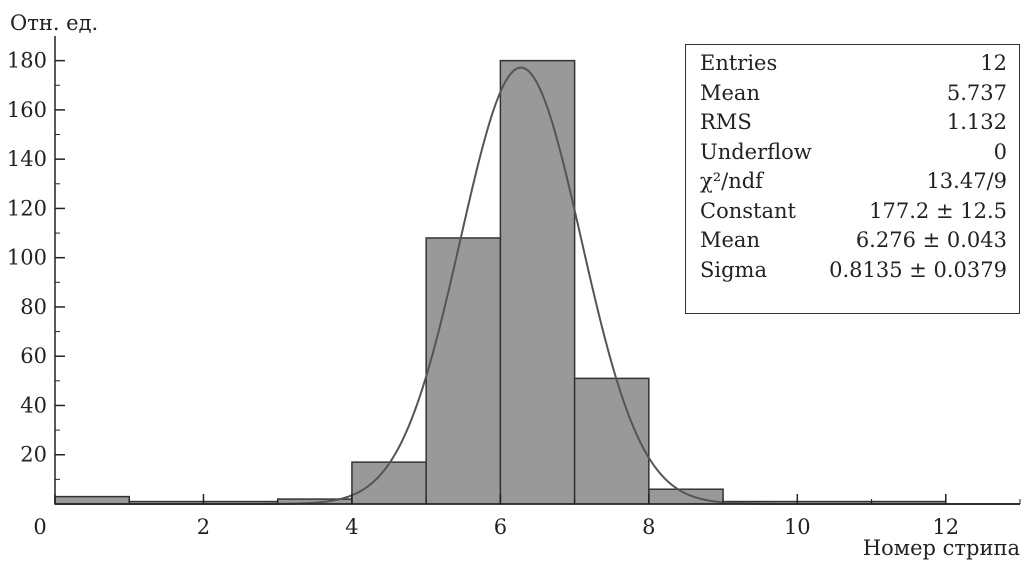 The height and width of the screenshot is (564, 1025). I want to click on x-tick-label: 12, so click(945, 527).